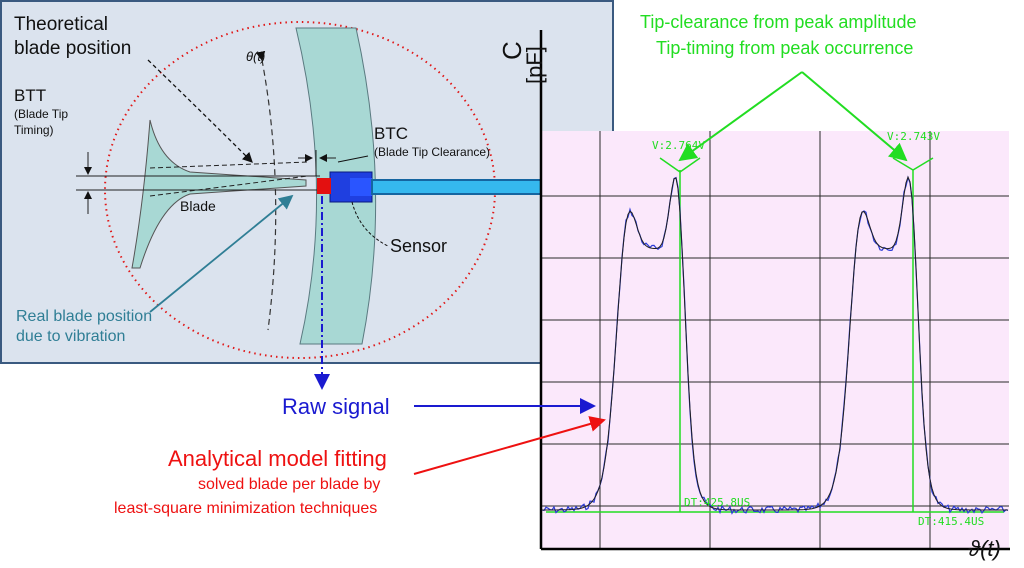 This screenshot has height=568, width=1024. What do you see at coordinates (391, 133) in the screenshot?
I see `btc-label: BTC` at bounding box center [391, 133].